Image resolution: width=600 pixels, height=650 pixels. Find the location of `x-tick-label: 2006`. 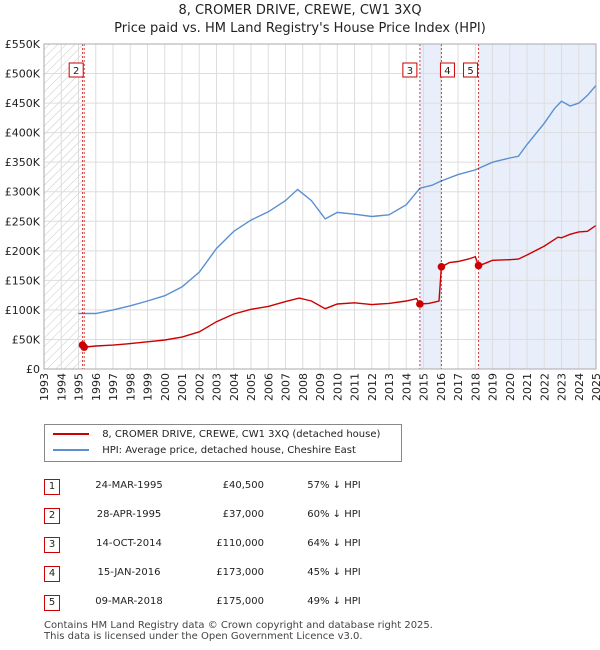

x-tick-label: 2006 is located at coordinates (268, 387).